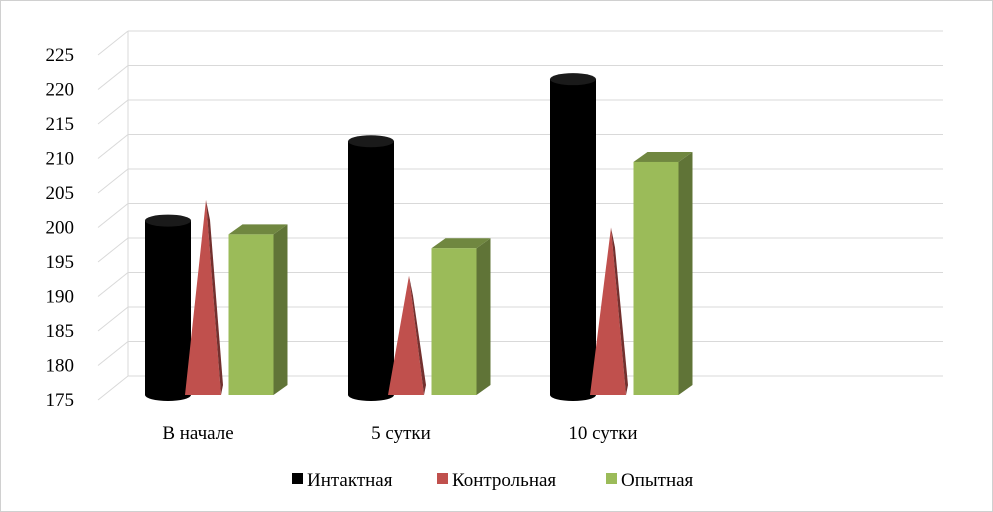  I want to click on x-tick-label: 10 сутки, so click(602, 433).